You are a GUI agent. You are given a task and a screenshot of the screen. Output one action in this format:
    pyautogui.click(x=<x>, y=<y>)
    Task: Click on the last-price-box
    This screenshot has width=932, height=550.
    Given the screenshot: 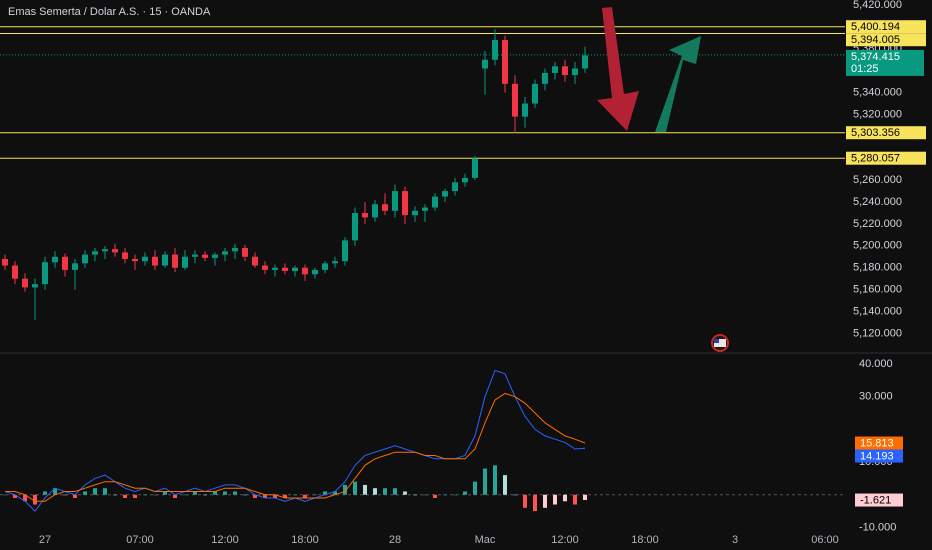 What is the action you would take?
    pyautogui.click(x=885, y=62)
    